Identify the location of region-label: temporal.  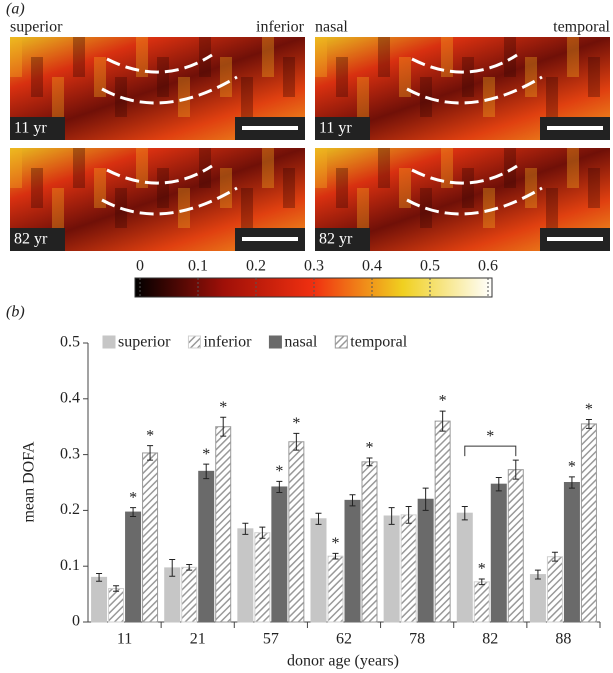
(581, 27).